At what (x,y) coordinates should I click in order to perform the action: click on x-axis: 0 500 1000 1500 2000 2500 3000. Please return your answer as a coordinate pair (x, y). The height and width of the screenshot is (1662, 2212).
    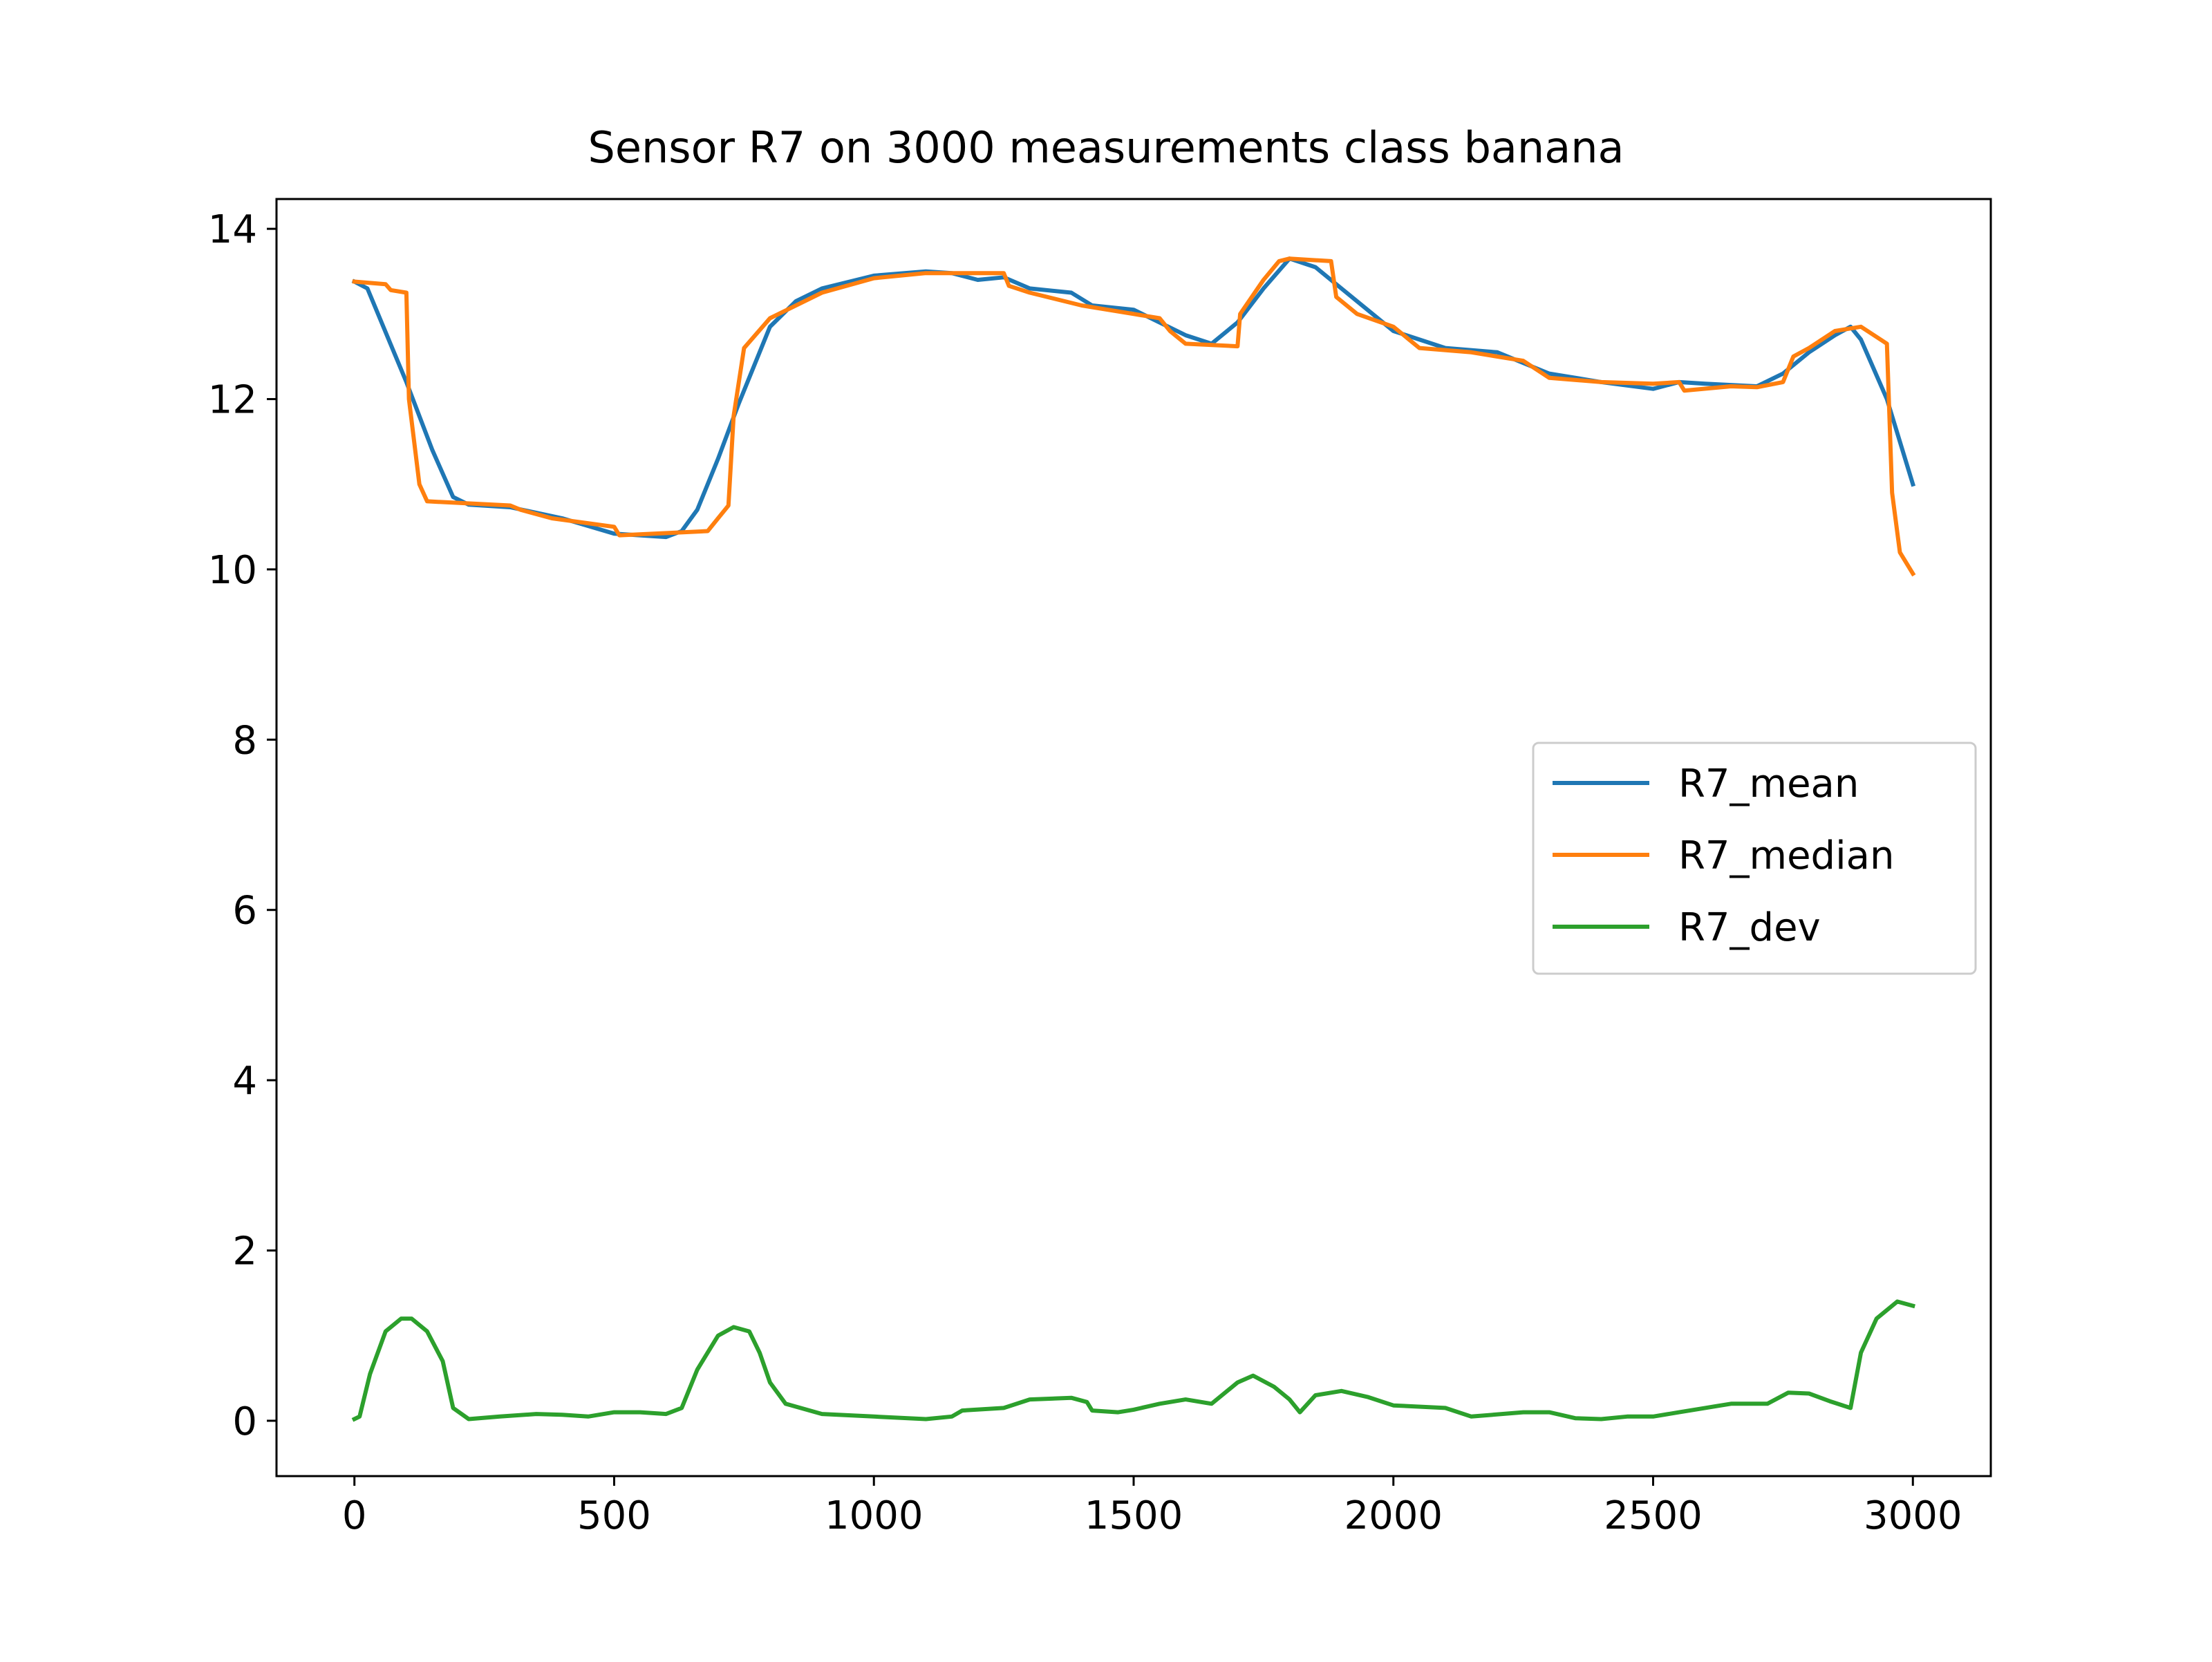
    Looking at the image, I should click on (1152, 1507).